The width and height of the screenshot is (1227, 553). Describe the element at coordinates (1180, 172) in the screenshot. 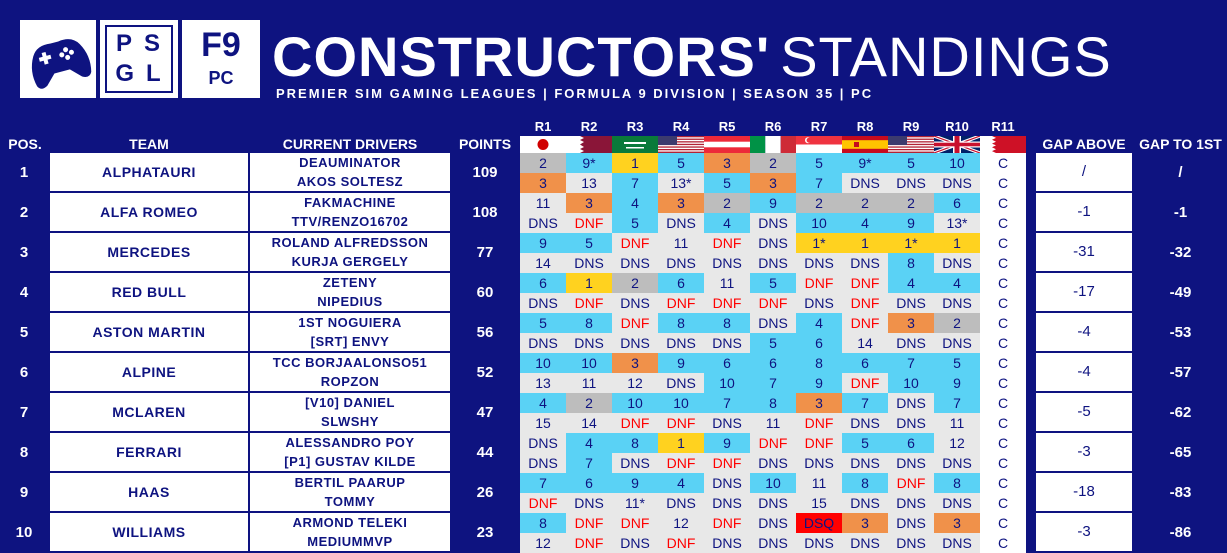

I see `gap-to-first: /` at that location.